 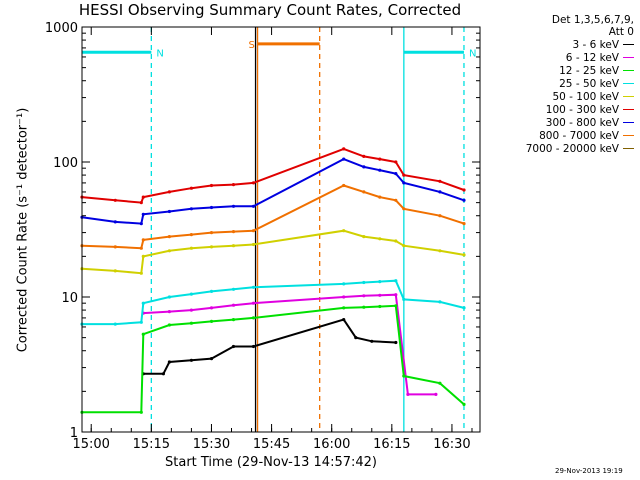 I want to click on legend-entry: 25 - 50 keV, so click(x=557, y=83).